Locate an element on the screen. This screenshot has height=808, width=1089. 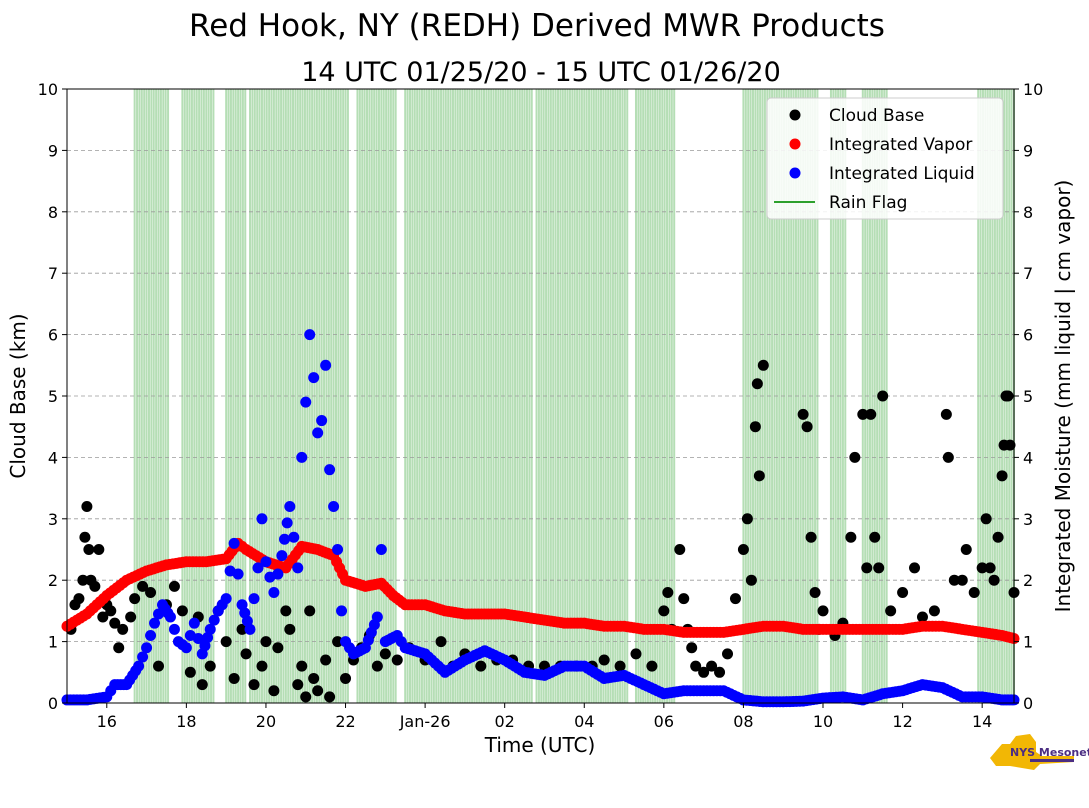
legend-label-liquid: Integrated Liquid is located at coordinates (902, 174).